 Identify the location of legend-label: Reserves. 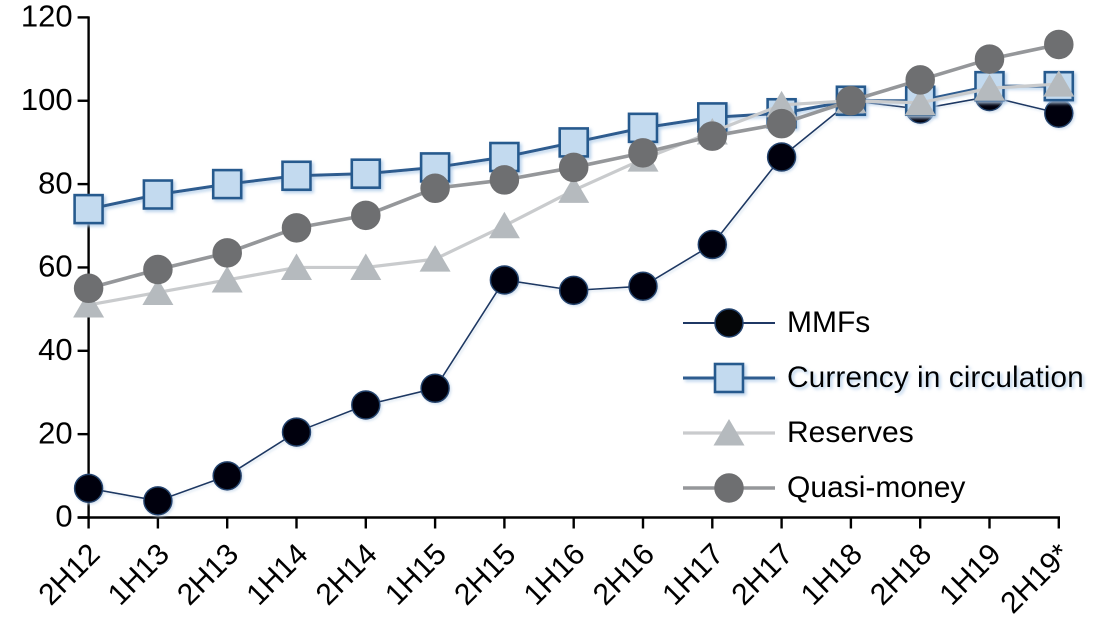
(850, 432).